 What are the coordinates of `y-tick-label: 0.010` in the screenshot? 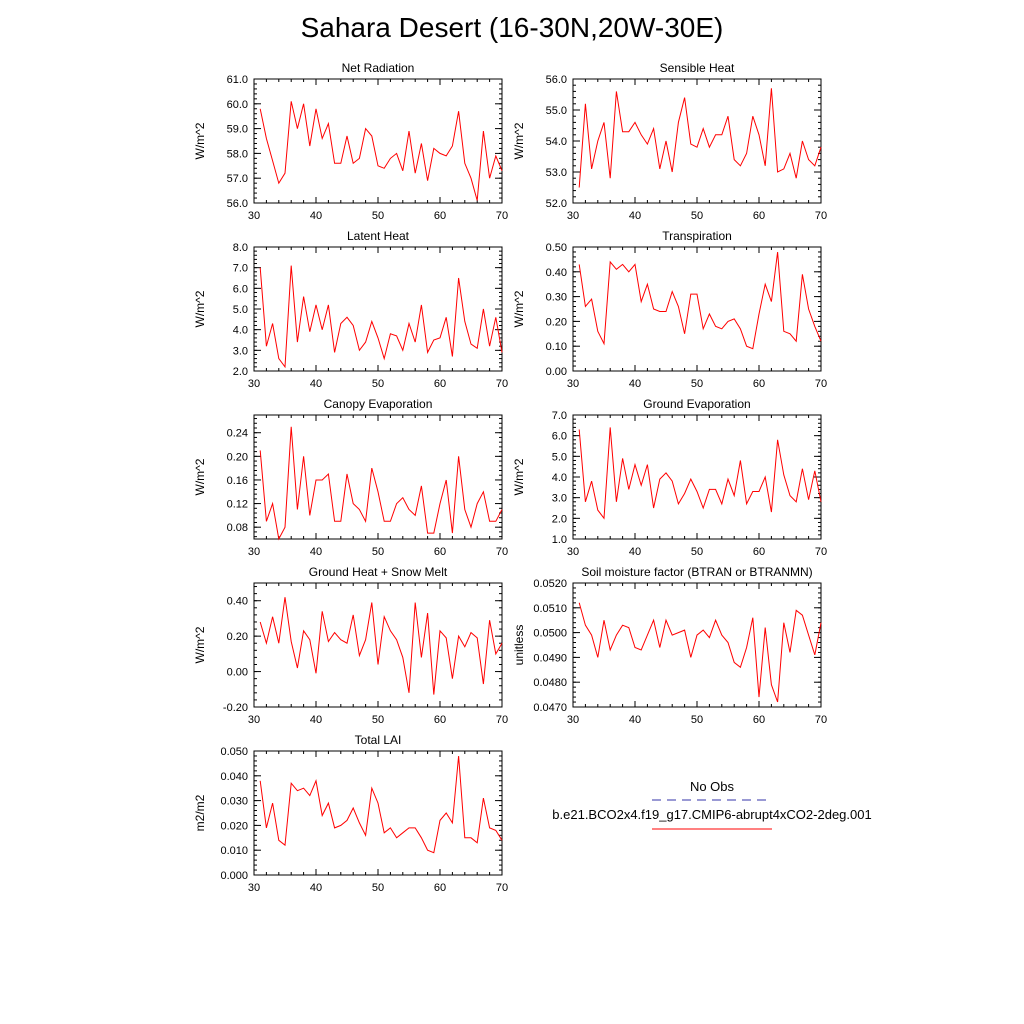 It's located at (234, 851).